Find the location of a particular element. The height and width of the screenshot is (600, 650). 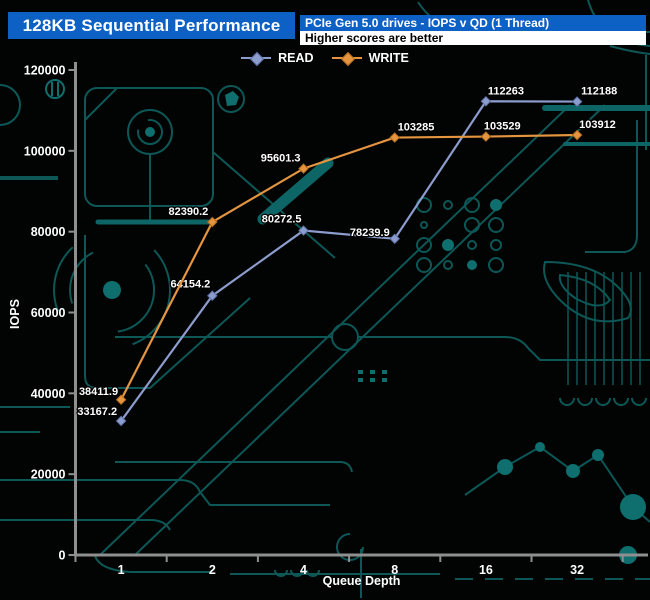

read-data-label: 64154.2 is located at coordinates (191, 285).